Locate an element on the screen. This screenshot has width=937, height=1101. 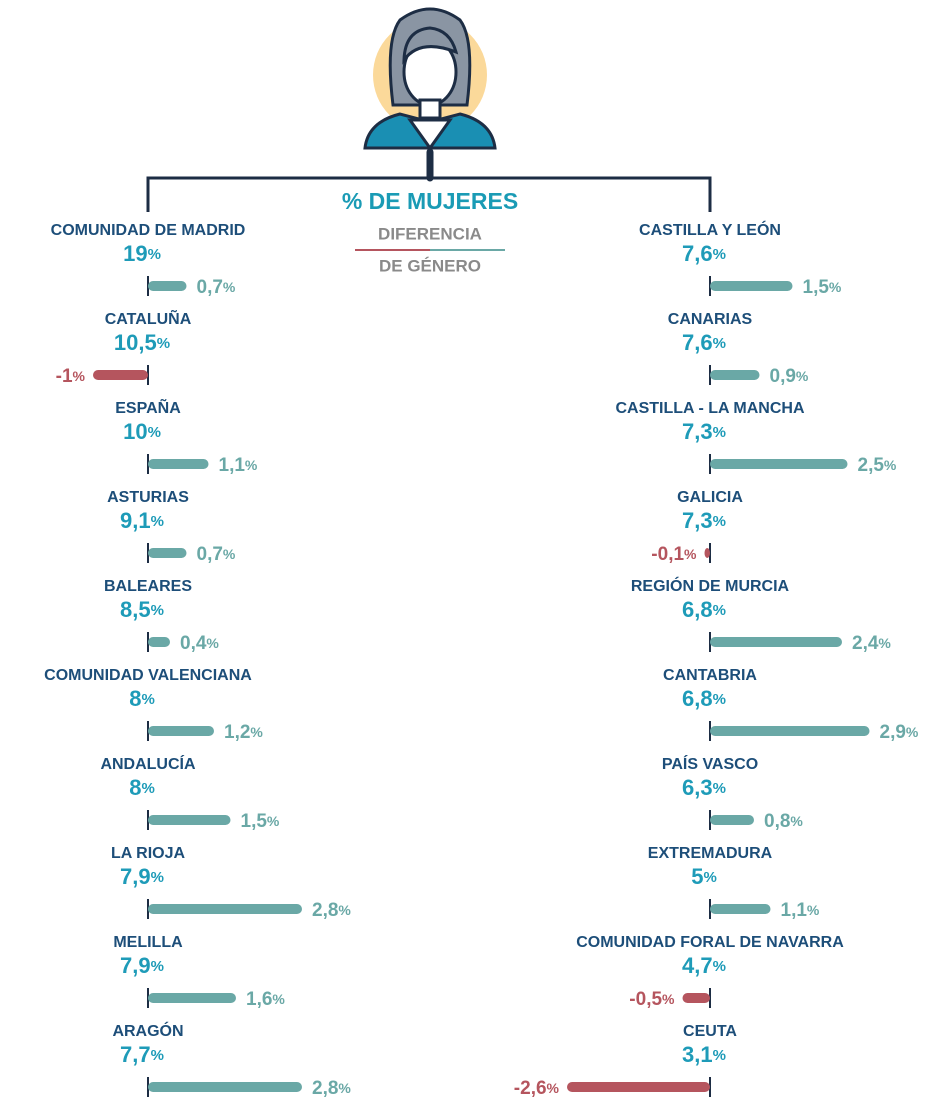
region-name: LA RIOJA is located at coordinates (148, 853).